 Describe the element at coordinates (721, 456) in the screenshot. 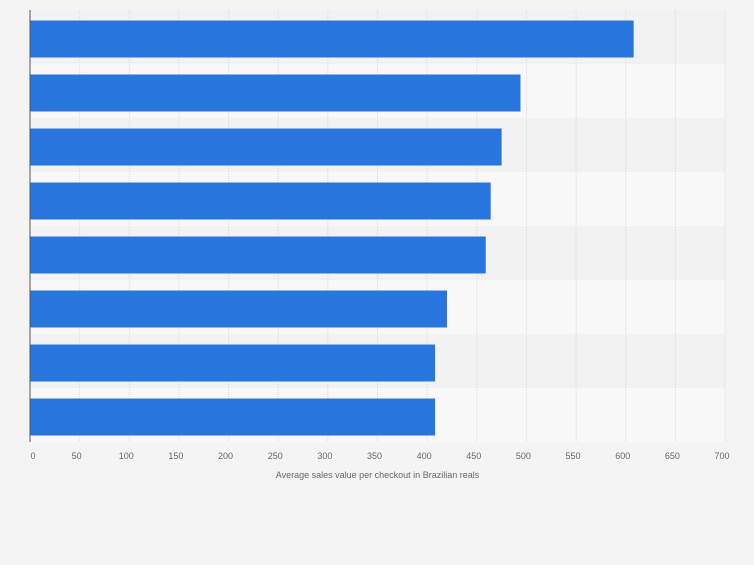

I see `x-tick-label: 700` at that location.